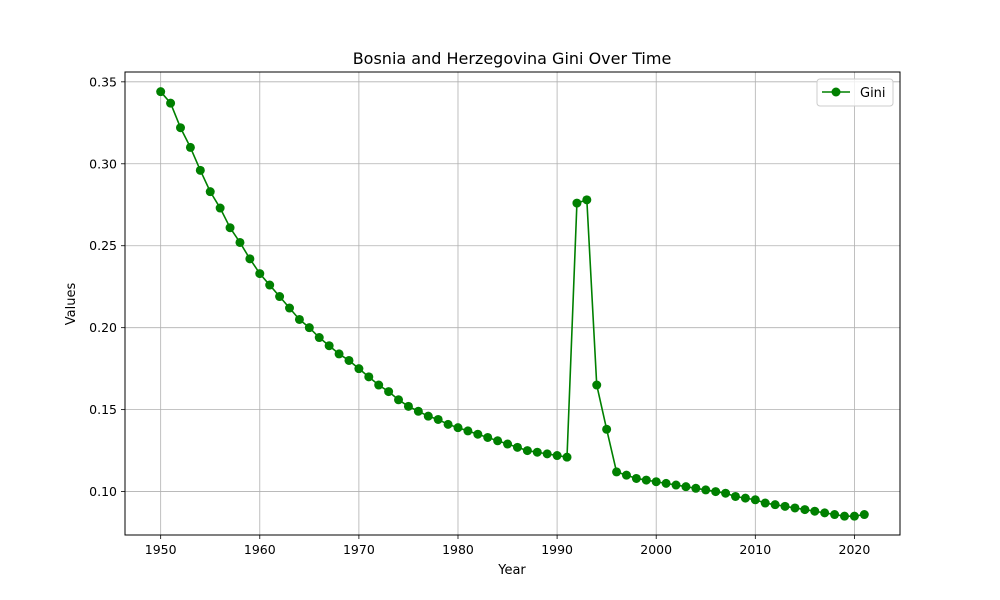  What do you see at coordinates (755, 549) in the screenshot?
I see `x-tick-label: 2010` at bounding box center [755, 549].